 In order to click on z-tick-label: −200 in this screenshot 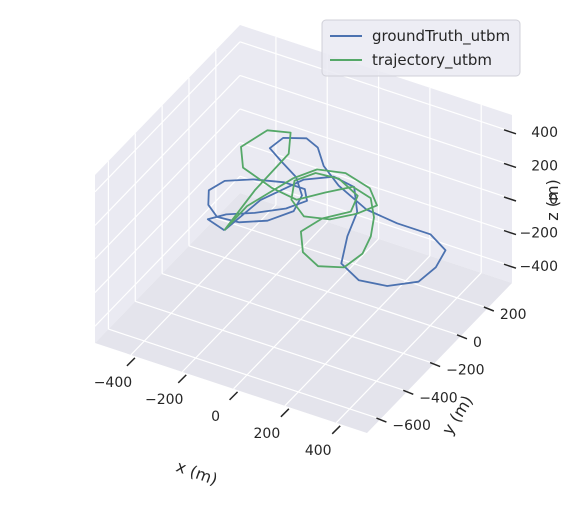, I will do `click(539, 234)`.